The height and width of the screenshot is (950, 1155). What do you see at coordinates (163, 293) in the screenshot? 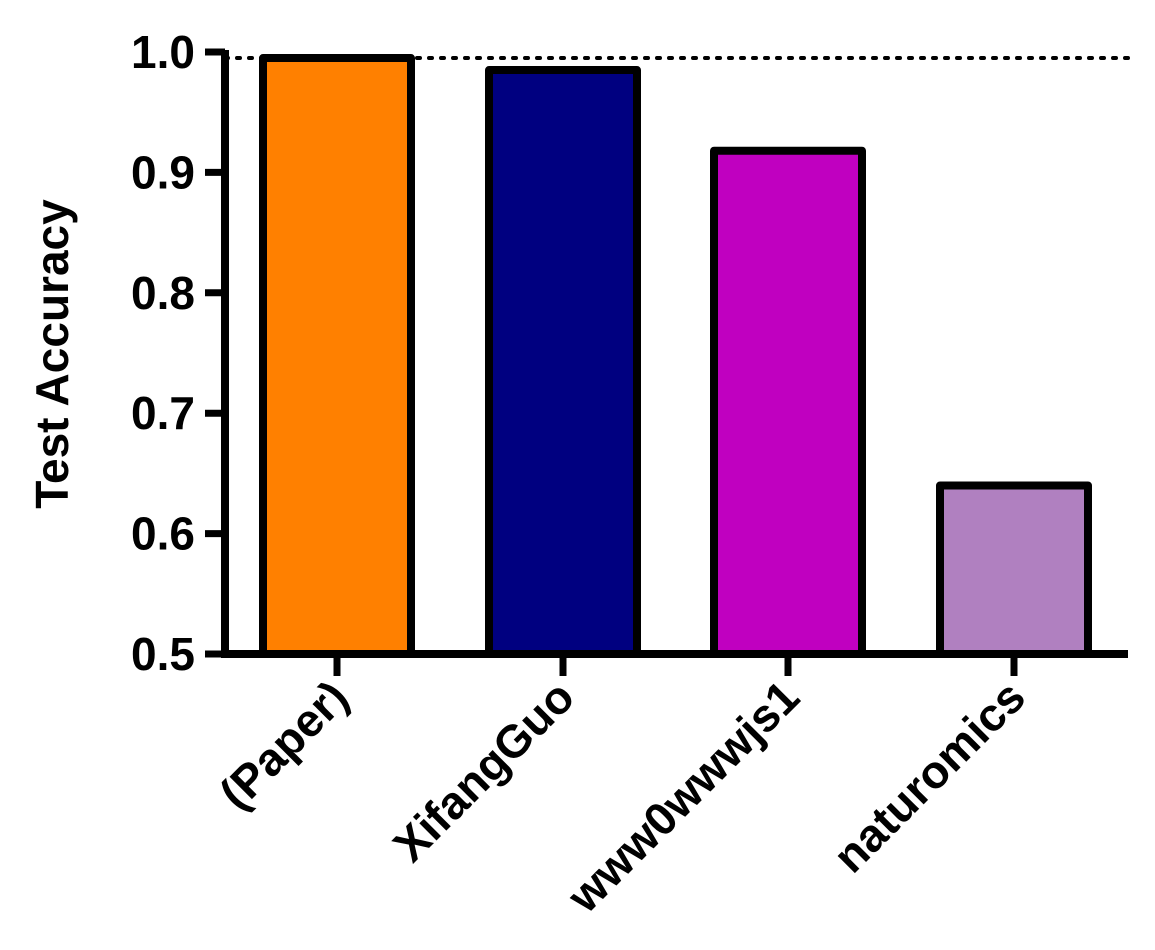
I see `y-tick-label: 0.8` at bounding box center [163, 293].